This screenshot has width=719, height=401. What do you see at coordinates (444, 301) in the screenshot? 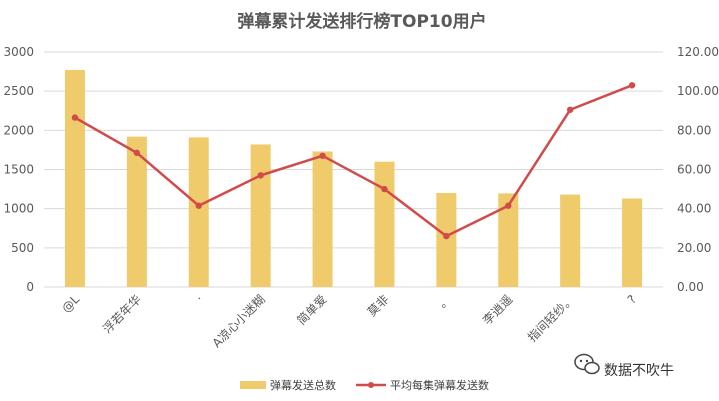
I see `category-label: 。` at bounding box center [444, 301].